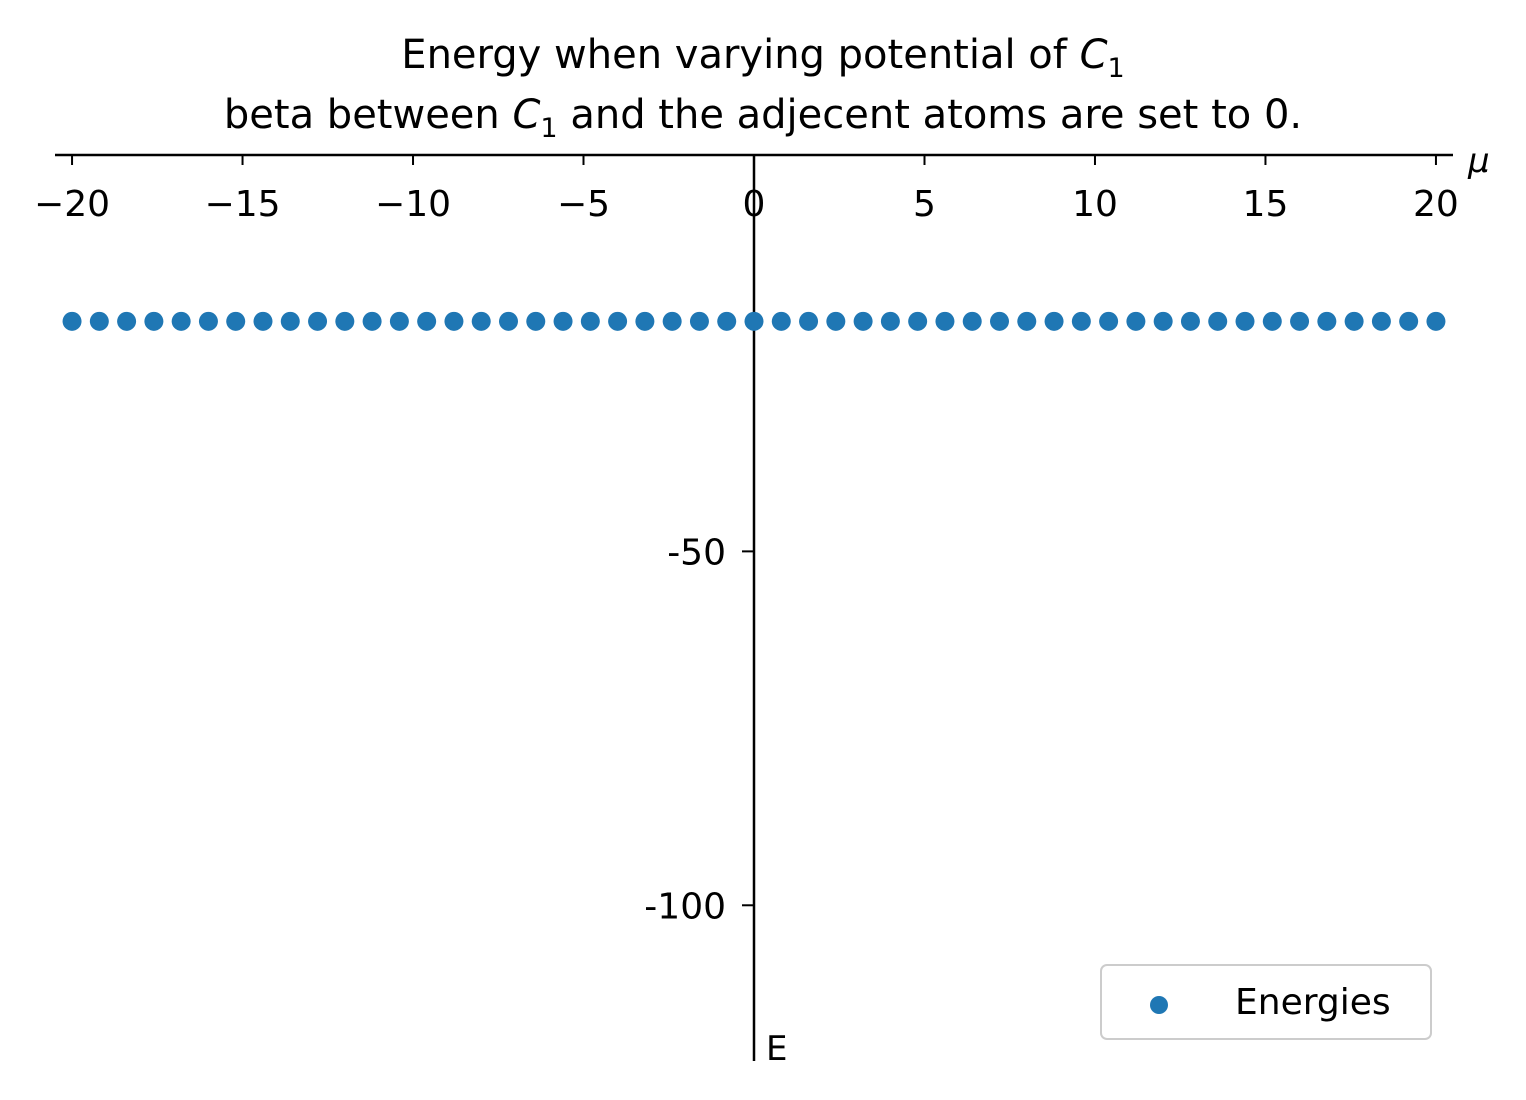 This screenshot has width=1526, height=1100. What do you see at coordinates (762, 58) in the screenshot?
I see `title-line-1: Energy when varying potential of C1` at bounding box center [762, 58].